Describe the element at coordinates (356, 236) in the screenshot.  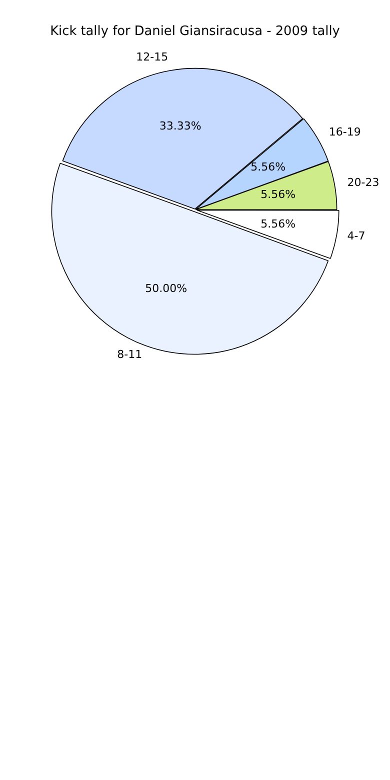
I see `slice-label: 4-7` at that location.